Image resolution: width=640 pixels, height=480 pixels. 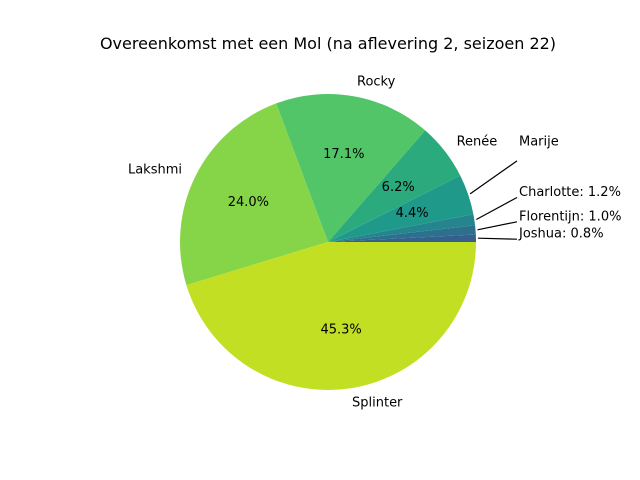 What do you see at coordinates (398, 187) in the screenshot?
I see `slice-percent-renee: 6.2%` at bounding box center [398, 187].